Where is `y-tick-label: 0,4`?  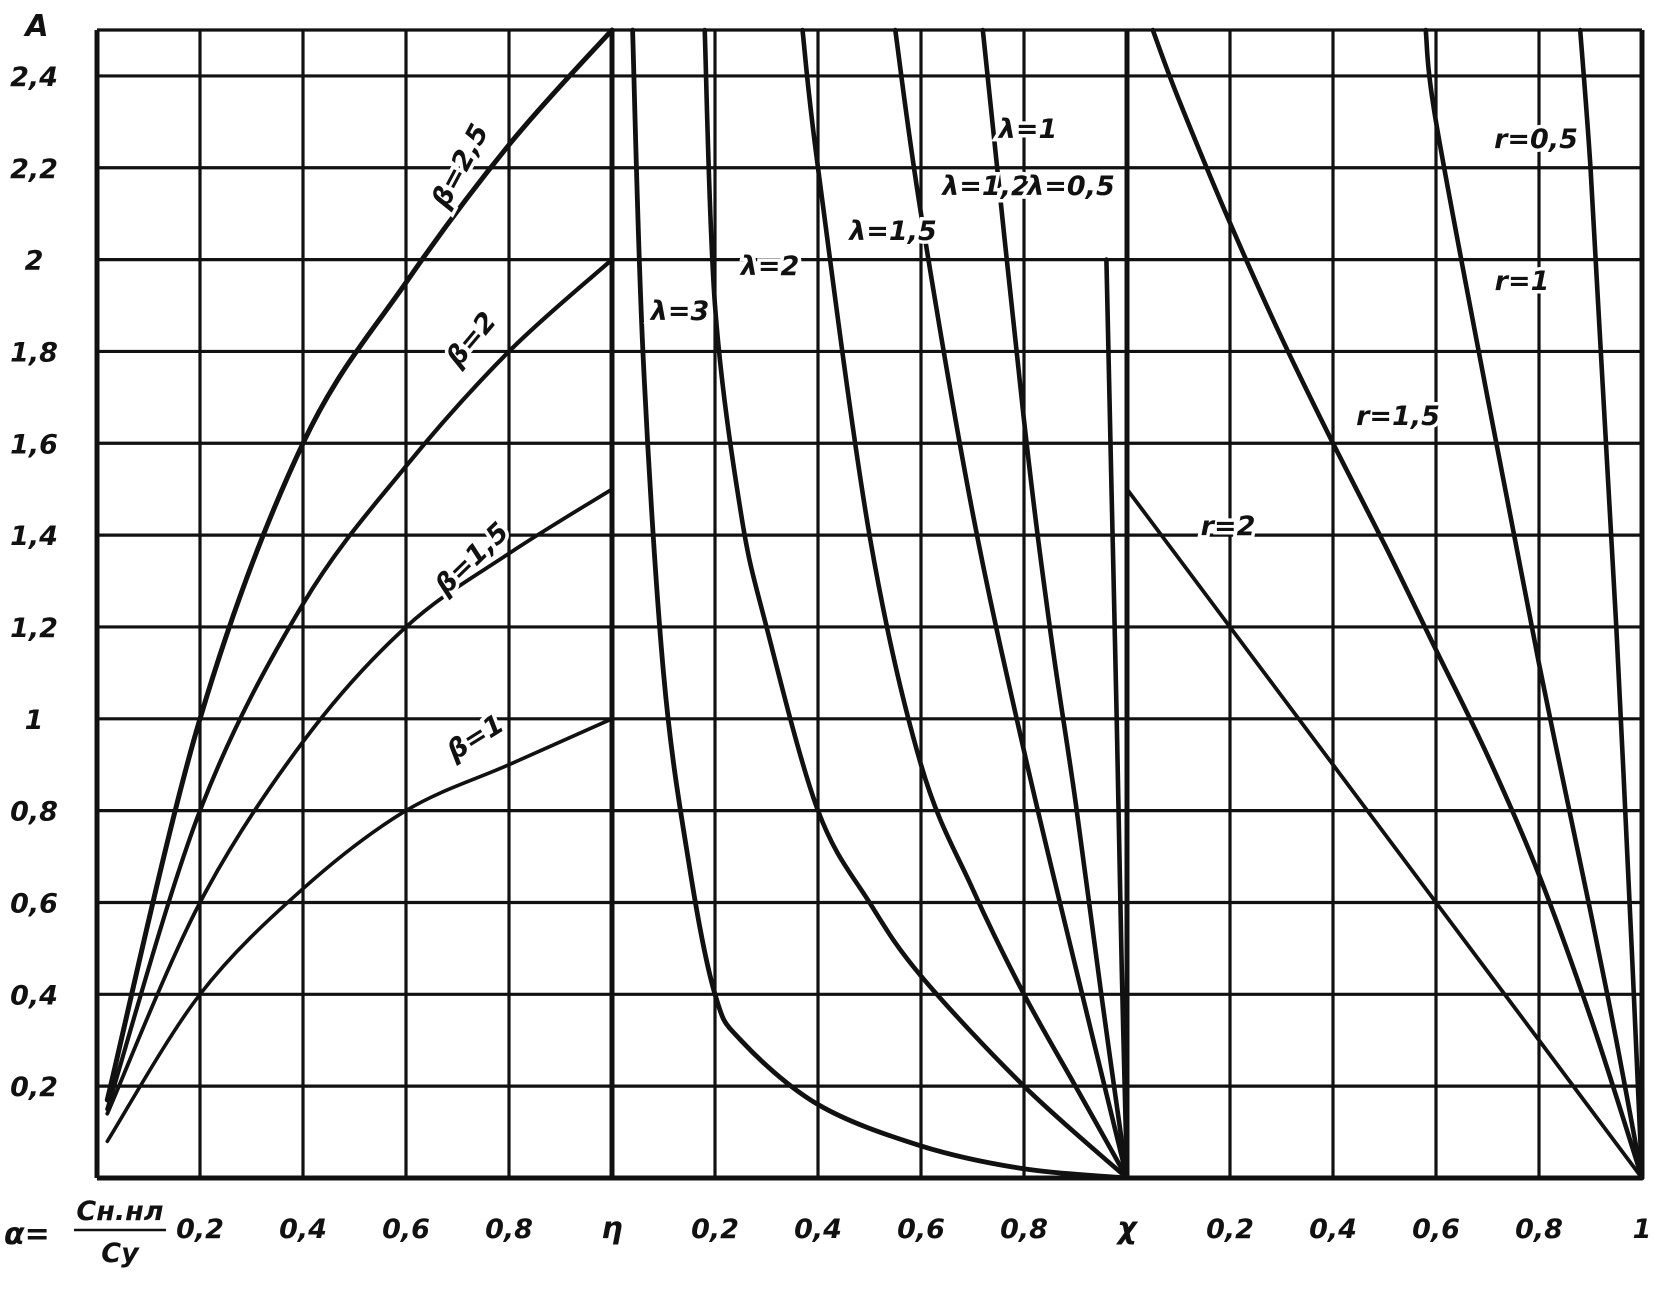
y-tick-label: 0,4 is located at coordinates (34, 995).